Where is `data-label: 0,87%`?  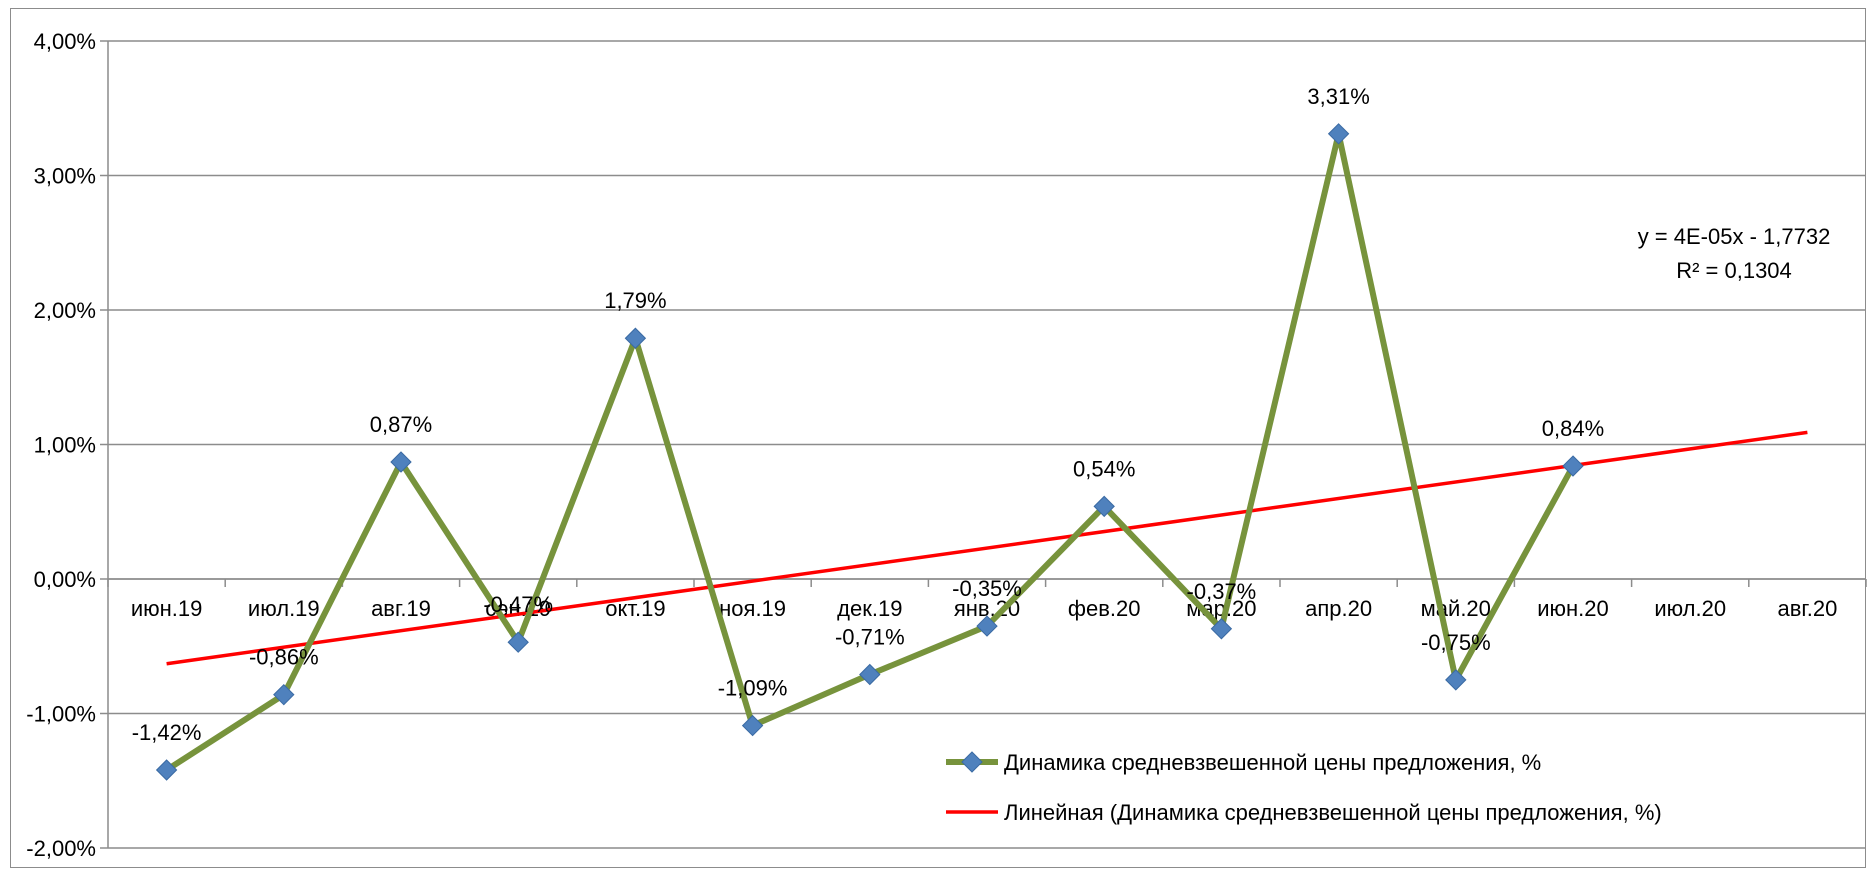 data-label: 0,87% is located at coordinates (401, 424).